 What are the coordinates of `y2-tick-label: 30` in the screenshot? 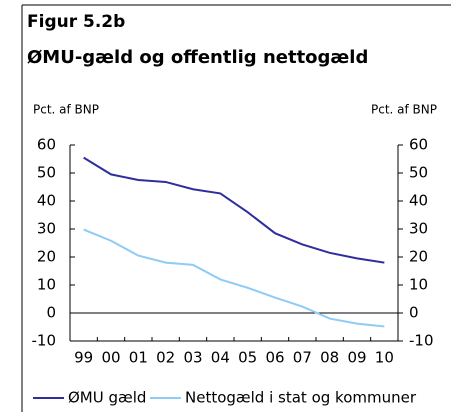 It's located at (418, 229).